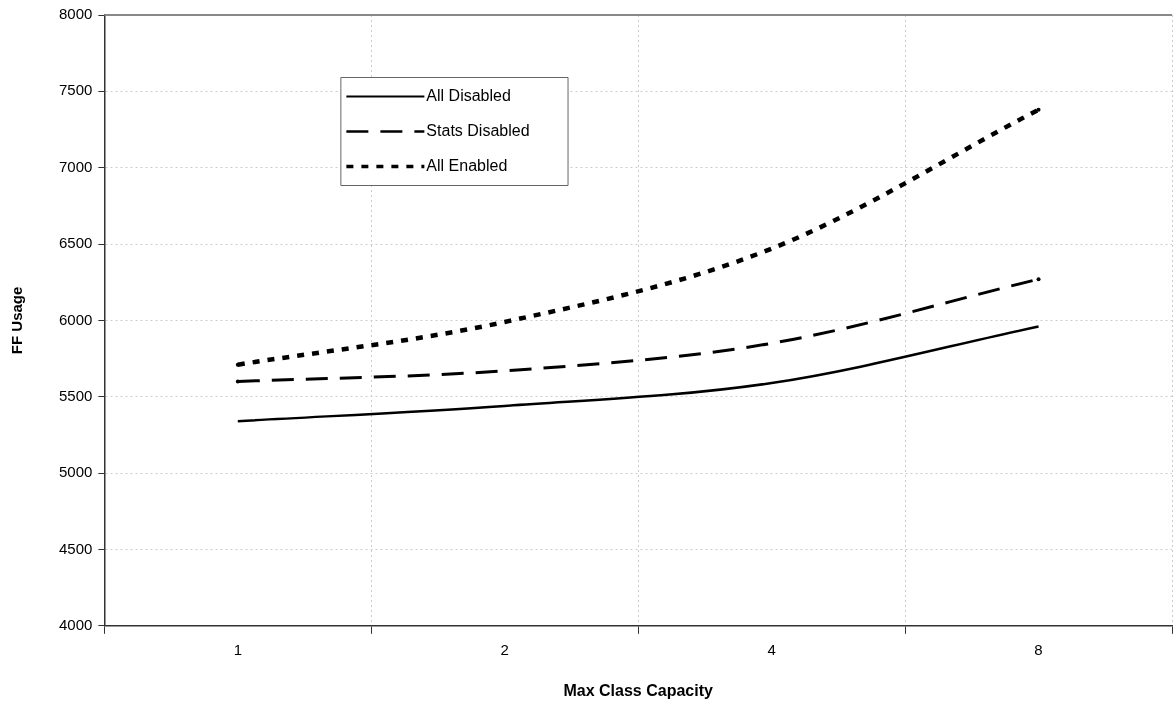 Image resolution: width=1176 pixels, height=713 pixels. What do you see at coordinates (237, 649) in the screenshot?
I see `x-tick-label: 1` at bounding box center [237, 649].